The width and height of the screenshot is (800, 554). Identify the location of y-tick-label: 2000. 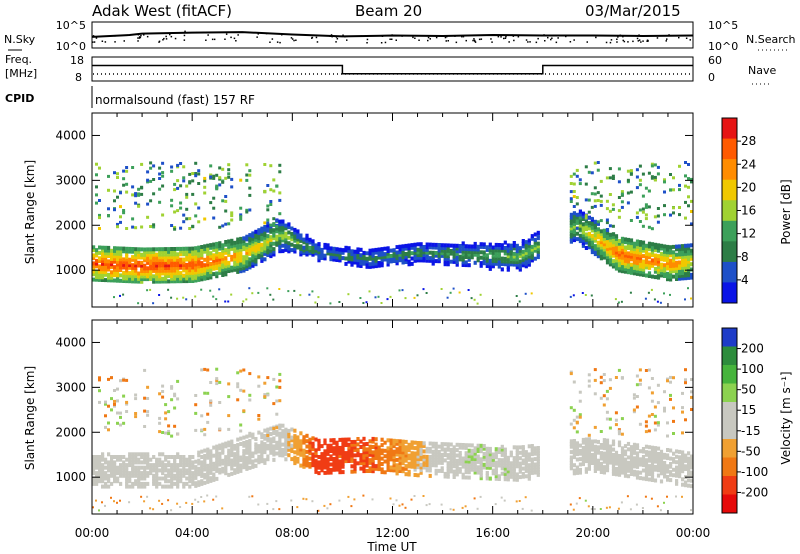
(70, 432).